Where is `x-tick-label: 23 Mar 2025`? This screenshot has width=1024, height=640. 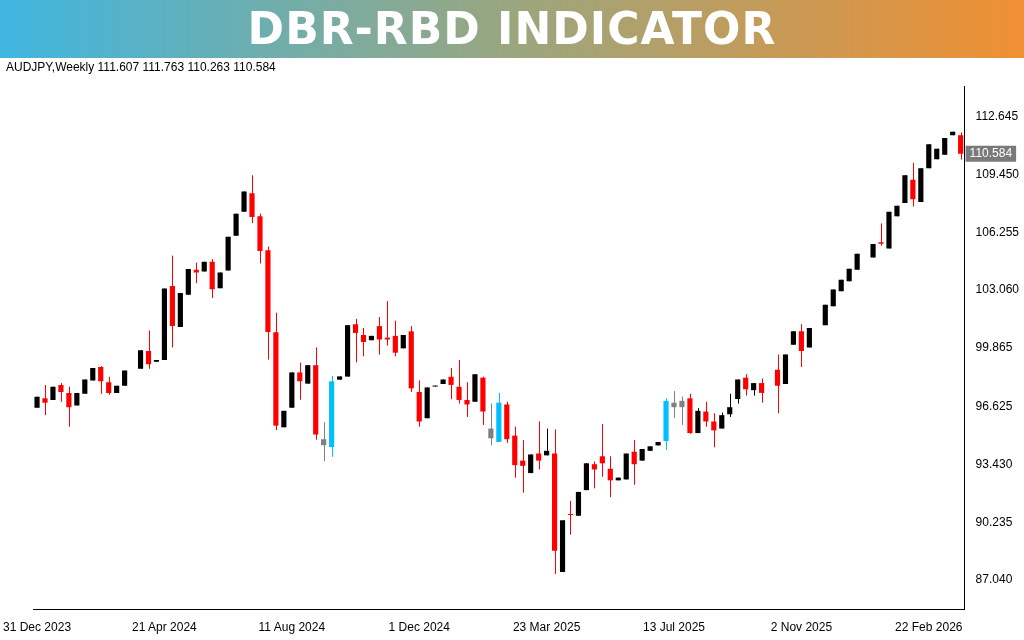 x-tick-label: 23 Mar 2025 is located at coordinates (546, 627).